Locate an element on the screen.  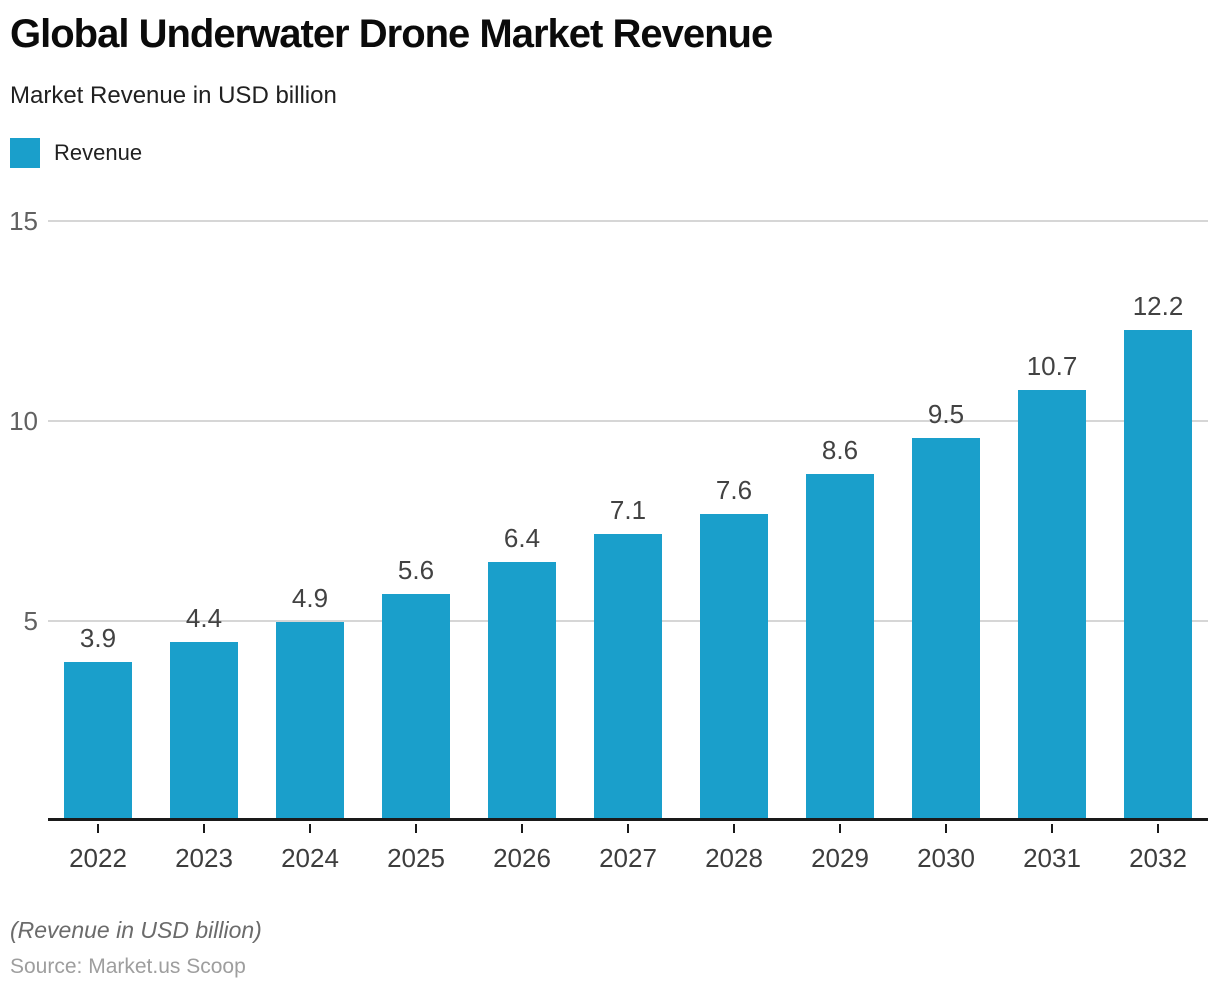
bar-group-2029: 8.6 is located at coordinates (840, 626).